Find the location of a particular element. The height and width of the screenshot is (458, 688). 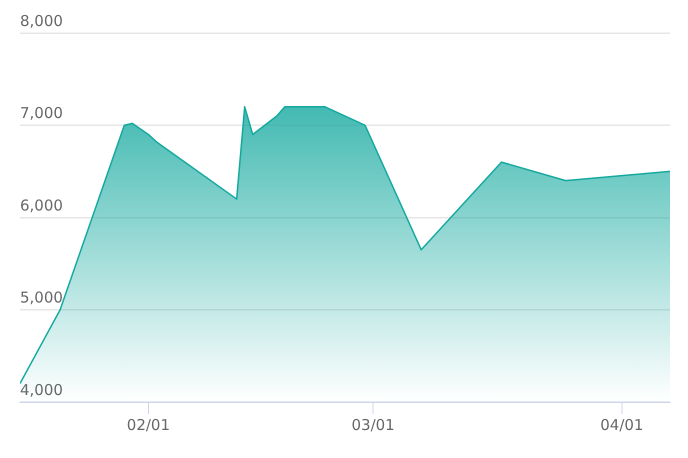

x-tick-label: 04/01 is located at coordinates (622, 425).